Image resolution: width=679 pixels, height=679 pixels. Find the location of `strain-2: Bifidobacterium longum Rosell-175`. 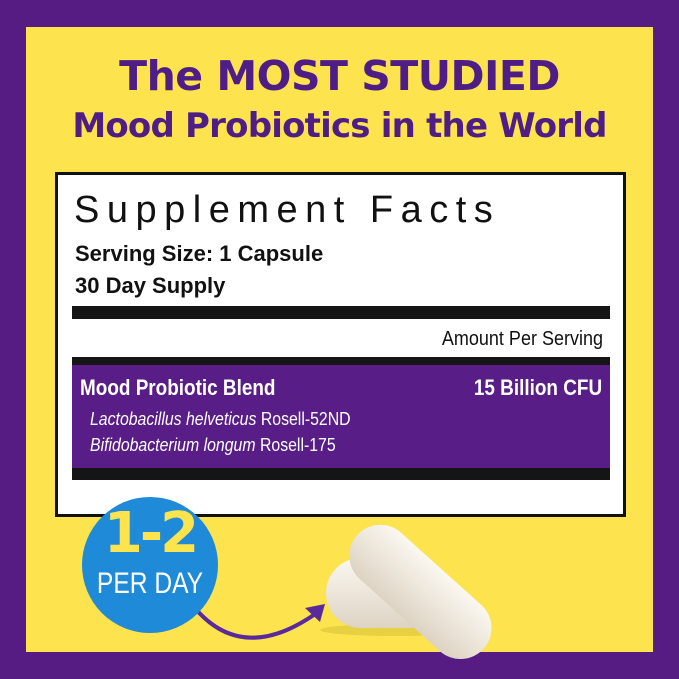

strain-2: Bifidobacterium longum Rosell-175 is located at coordinates (213, 445).